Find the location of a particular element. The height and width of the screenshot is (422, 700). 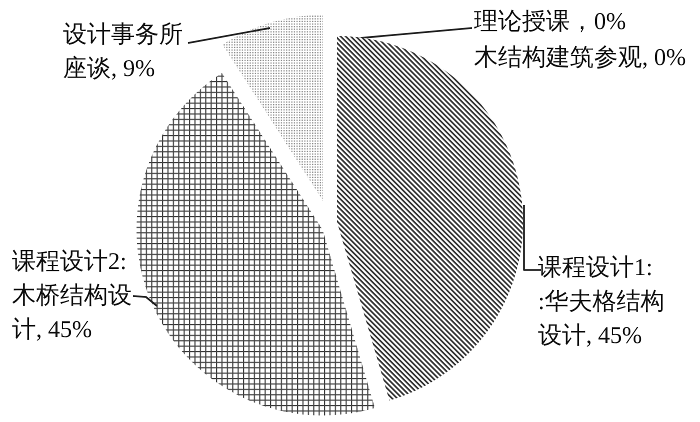

slice-label: 课程设计2: 木桥结构设计, 45% is located at coordinates (72, 296).